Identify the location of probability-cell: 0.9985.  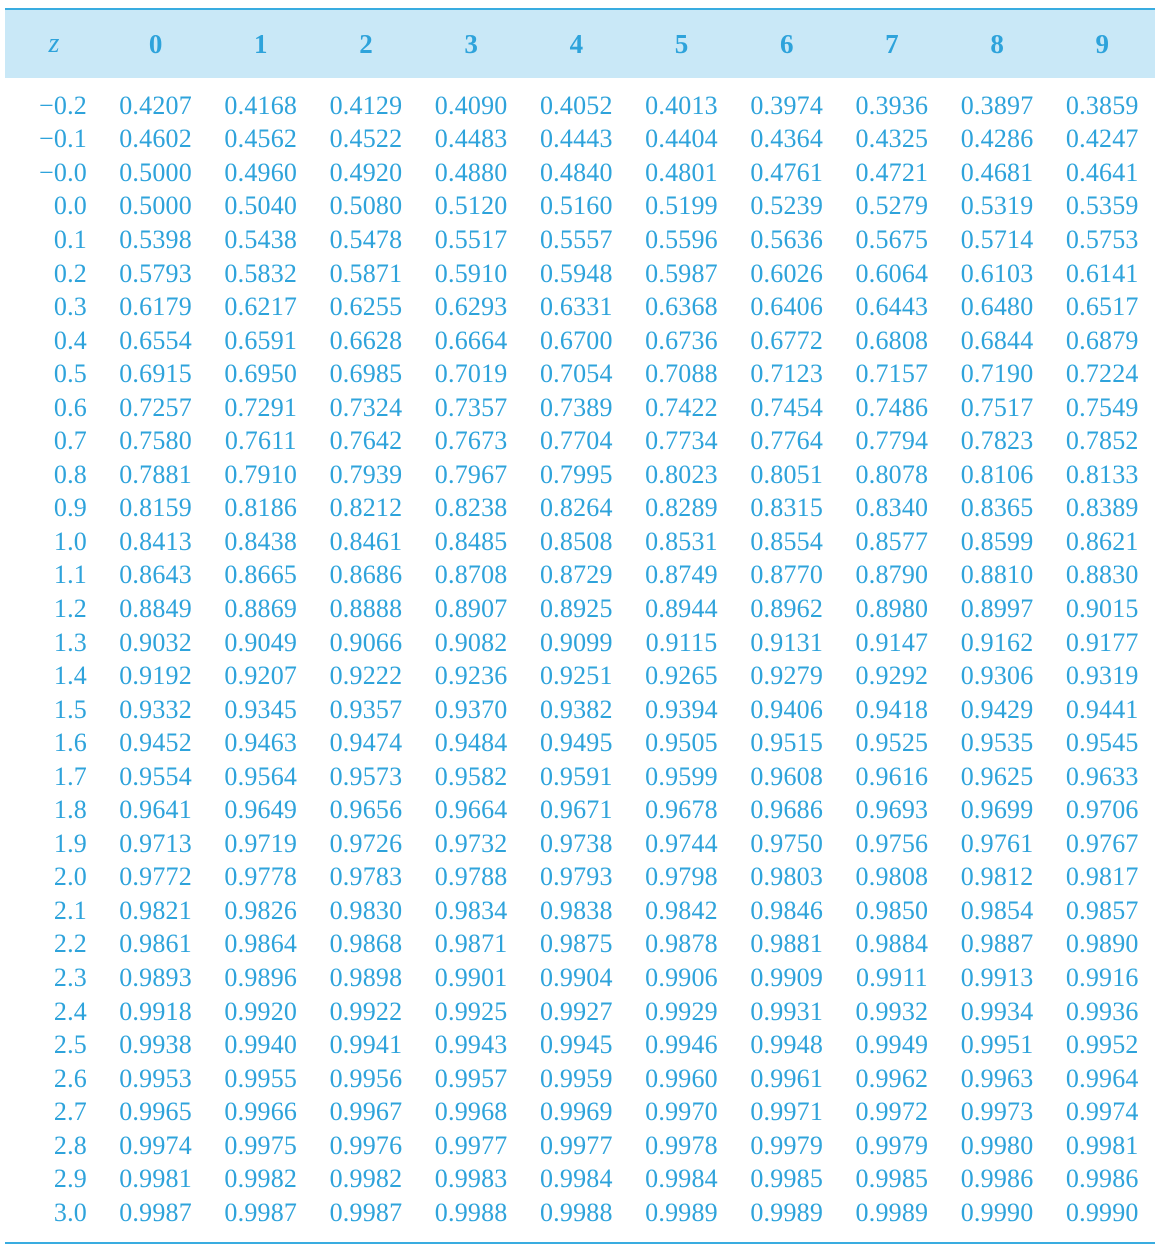
(892, 1179).